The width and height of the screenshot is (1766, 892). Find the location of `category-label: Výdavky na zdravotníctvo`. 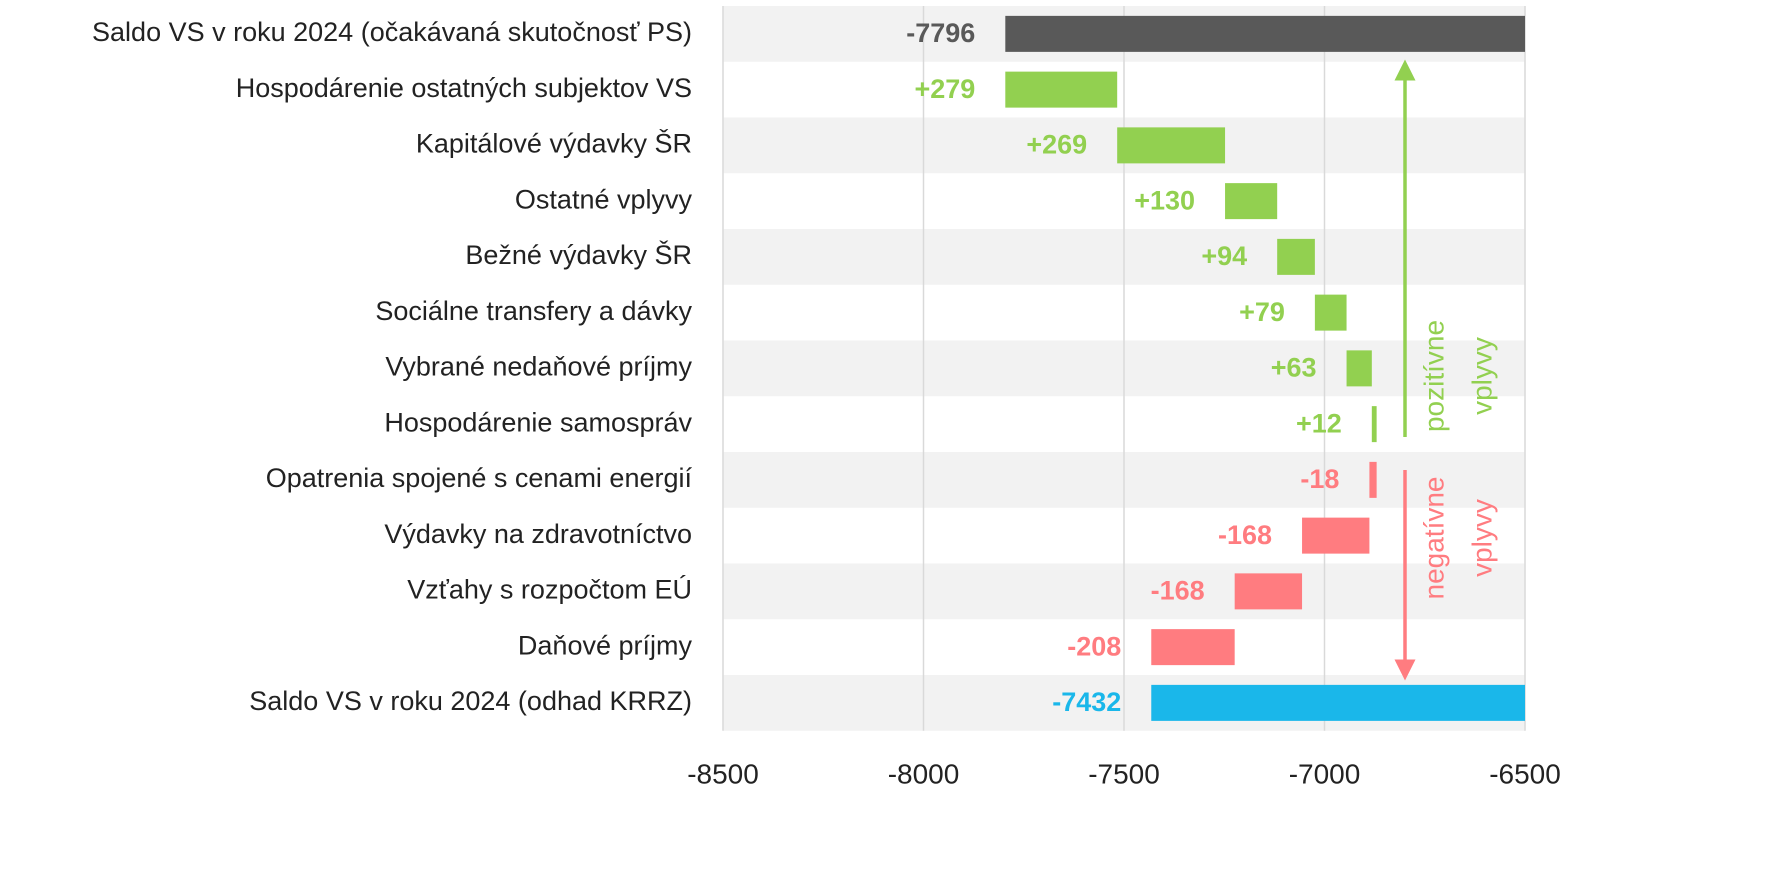

category-label: Výdavky na zdravotníctvo is located at coordinates (538, 534).